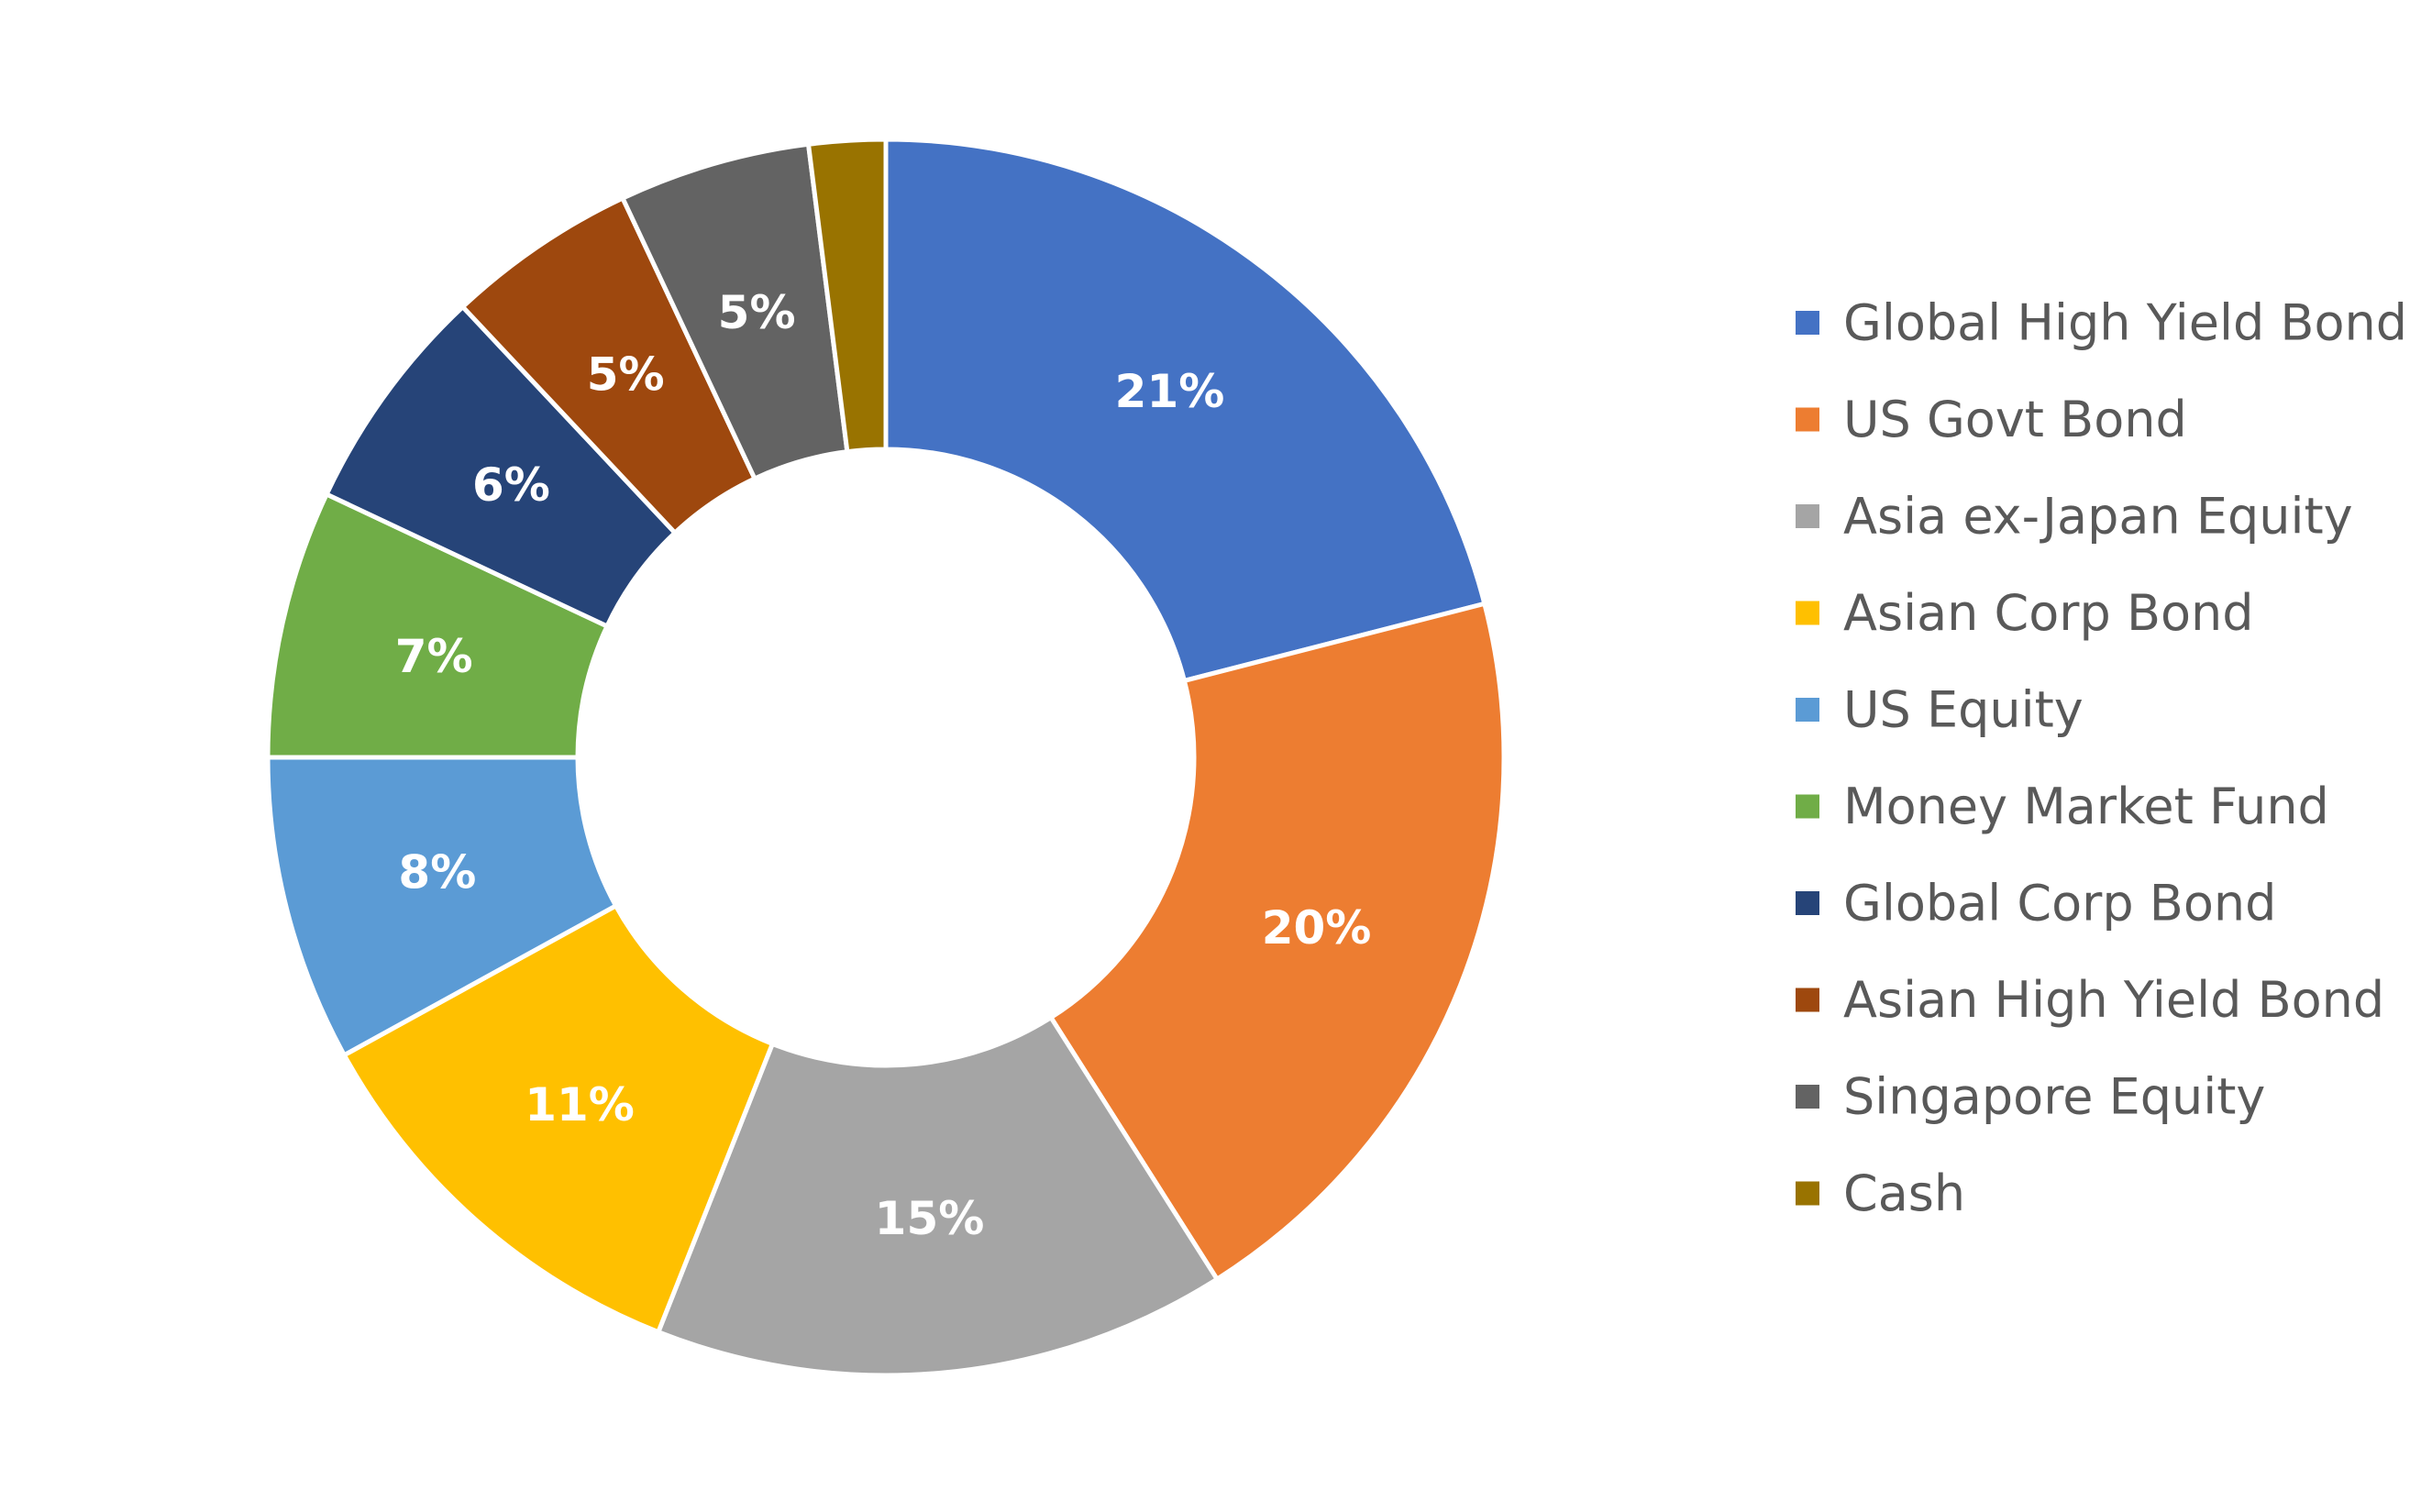 This screenshot has width=2421, height=1512. Describe the element at coordinates (1808, 613) in the screenshot. I see `legend-swatch-asian-corp-bond` at that location.